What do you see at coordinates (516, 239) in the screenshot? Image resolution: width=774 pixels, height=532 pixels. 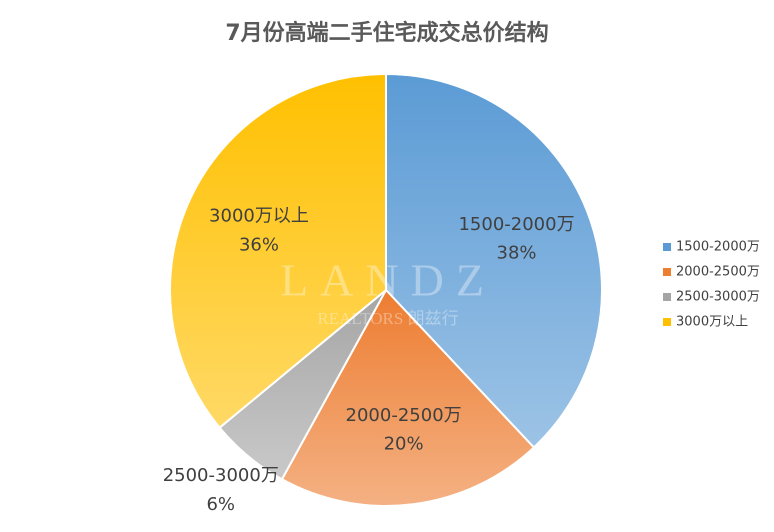 I see `data-label: 1500-2000万 38%` at bounding box center [516, 239].